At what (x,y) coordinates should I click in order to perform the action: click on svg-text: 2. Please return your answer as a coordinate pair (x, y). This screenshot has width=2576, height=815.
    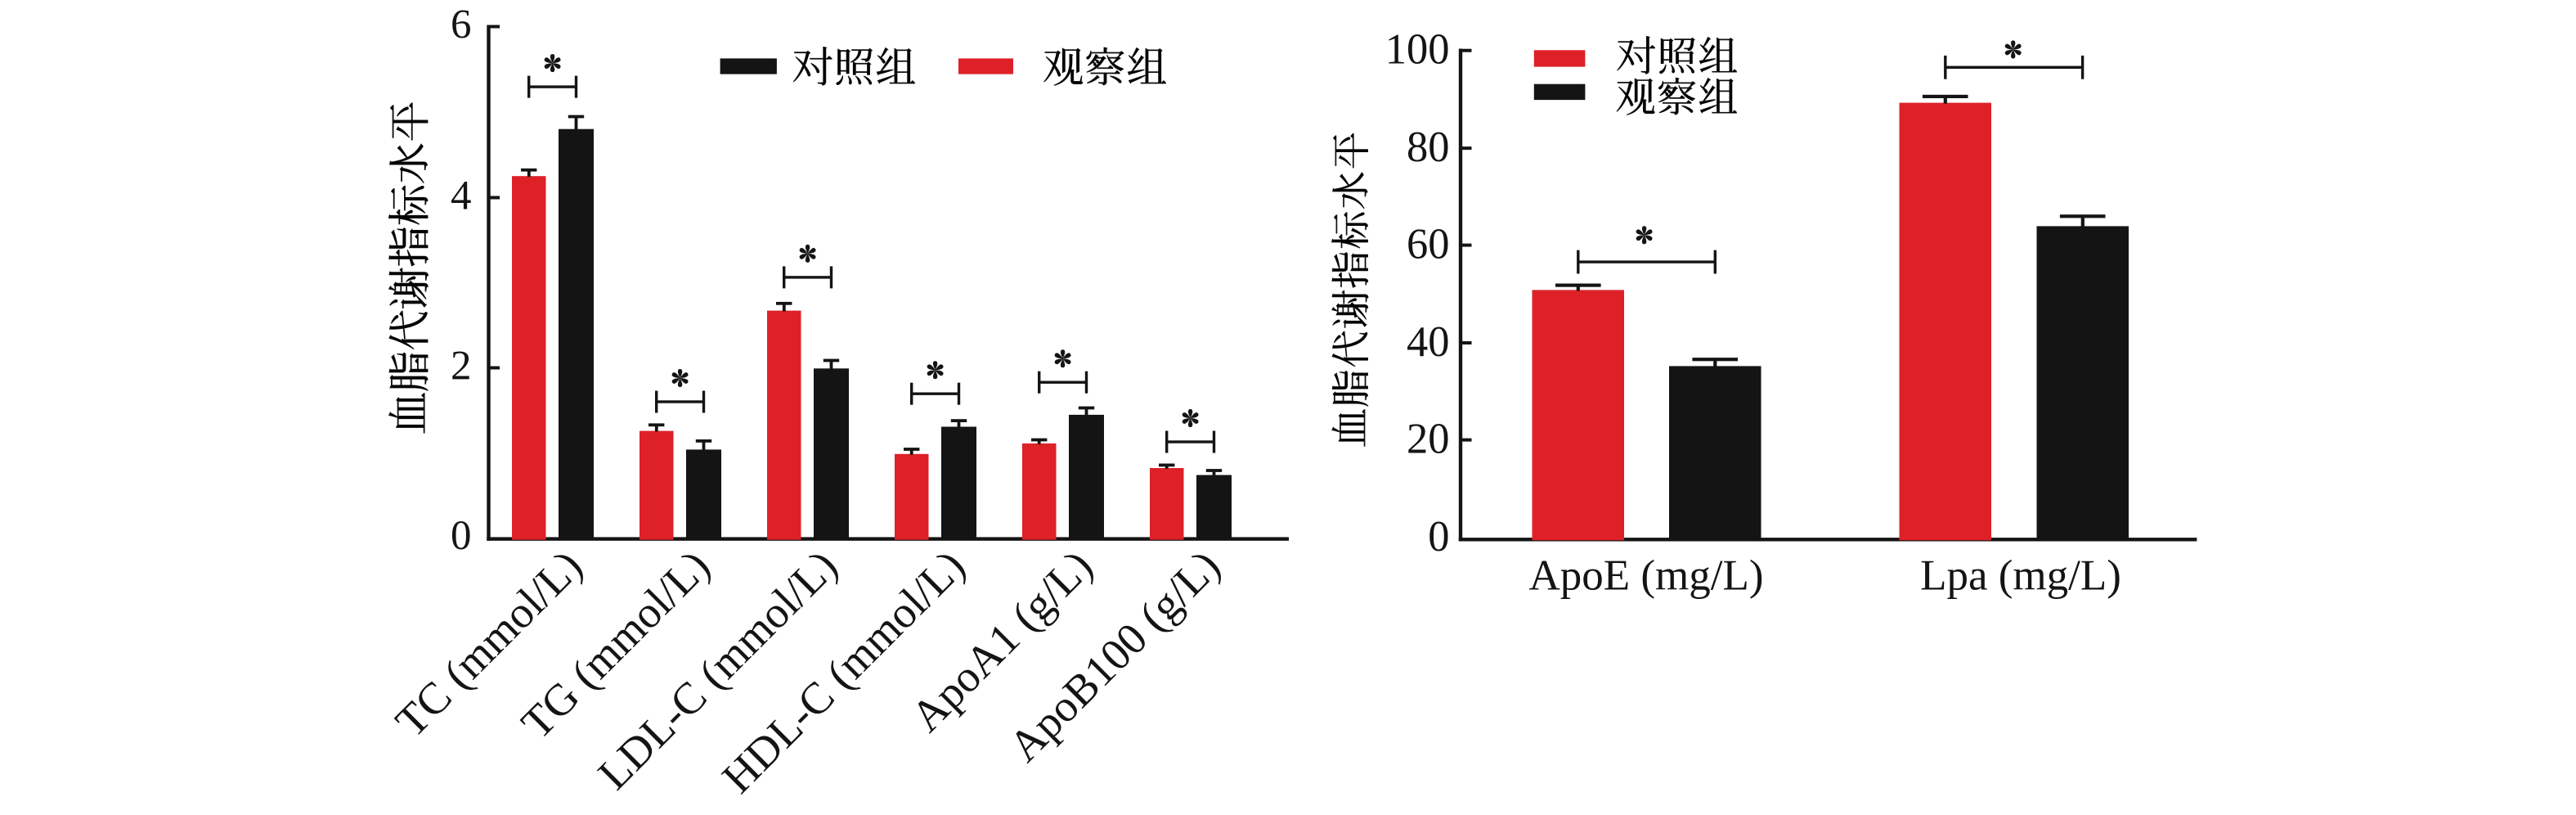
    Looking at the image, I should click on (461, 366).